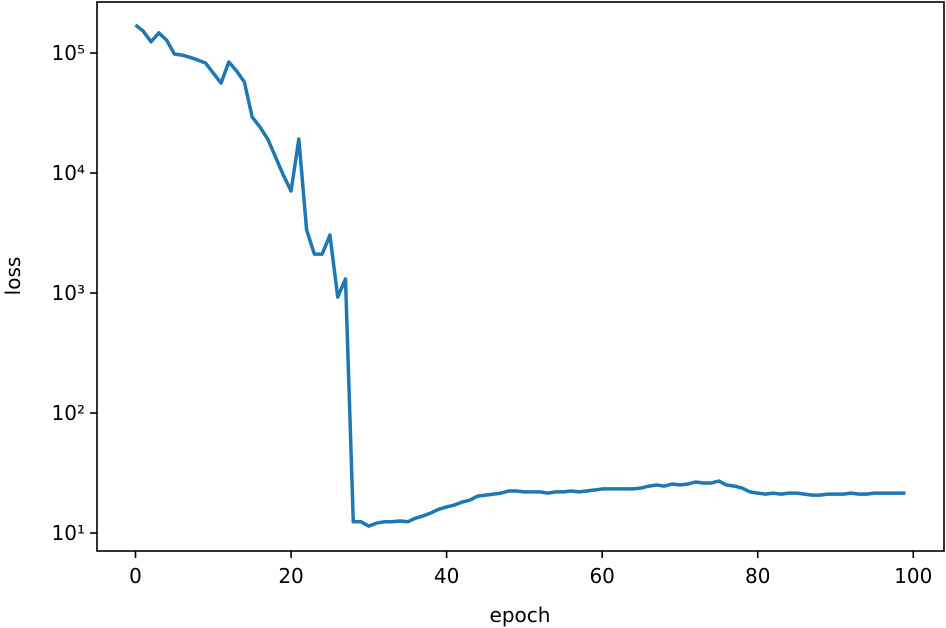  I want to click on y-tick-label: 10⁴, so click(68, 173).